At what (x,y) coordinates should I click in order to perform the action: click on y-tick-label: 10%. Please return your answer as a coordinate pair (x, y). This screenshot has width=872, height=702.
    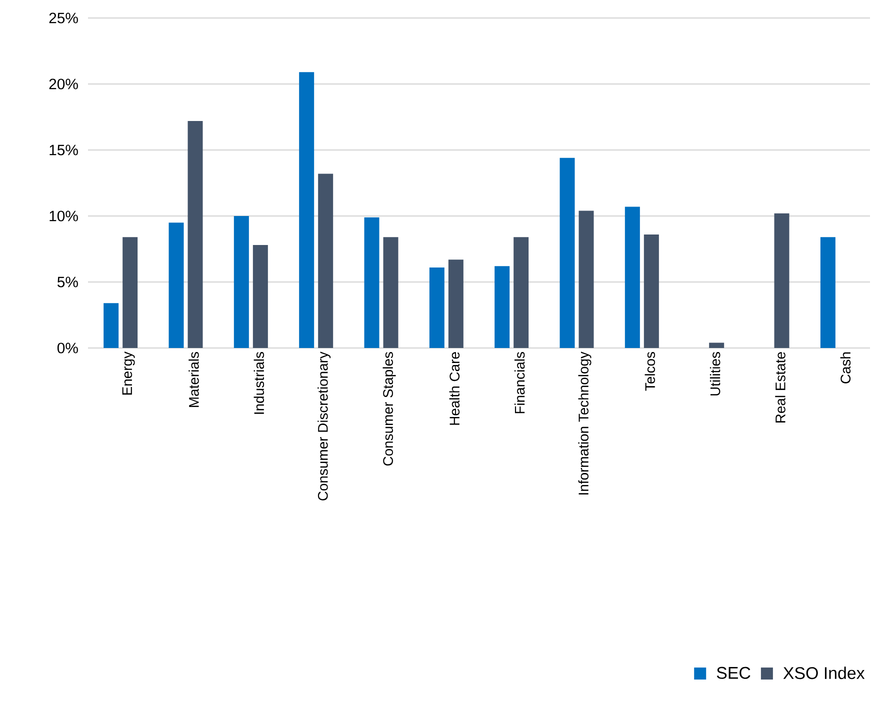
    Looking at the image, I should click on (64, 216).